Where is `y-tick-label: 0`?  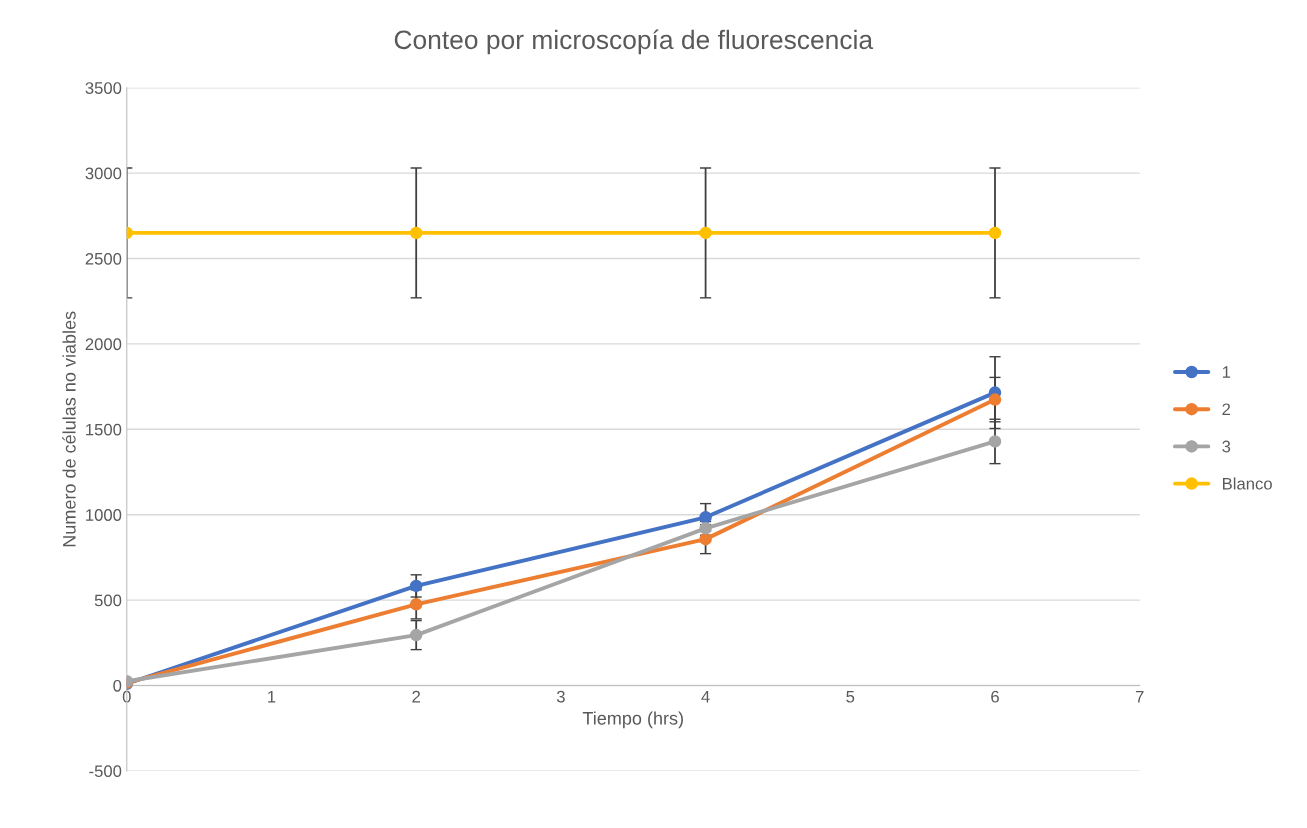
y-tick-label: 0 is located at coordinates (117, 685).